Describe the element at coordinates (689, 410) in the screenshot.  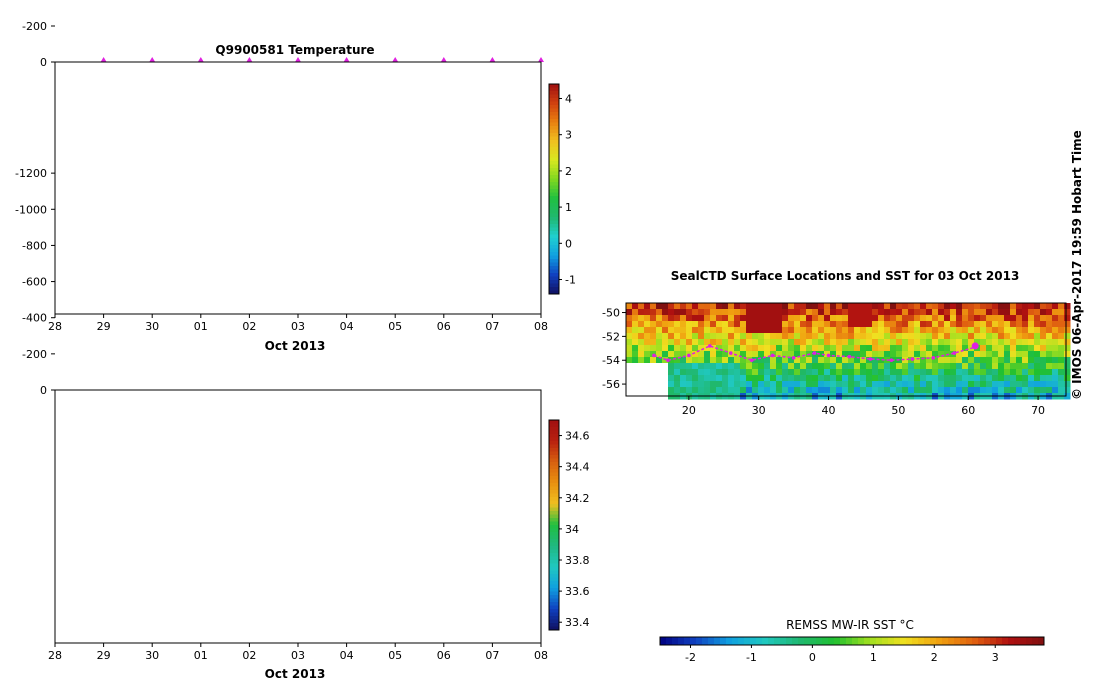
I see `longitude-tick-label: 20` at that location.